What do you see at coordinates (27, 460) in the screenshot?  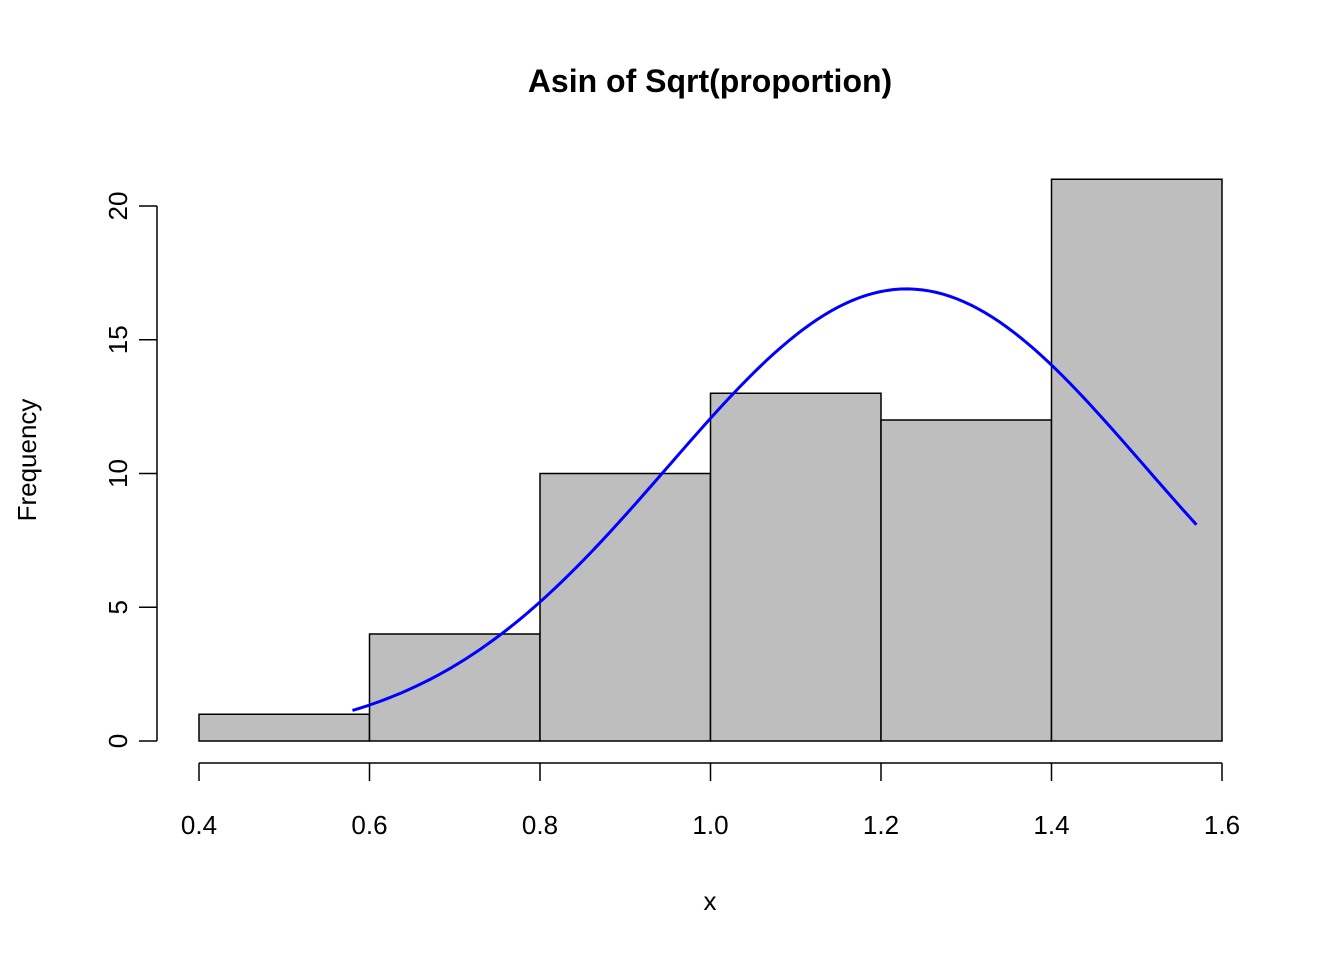 I see `y-axis-label: Frequency` at bounding box center [27, 460].